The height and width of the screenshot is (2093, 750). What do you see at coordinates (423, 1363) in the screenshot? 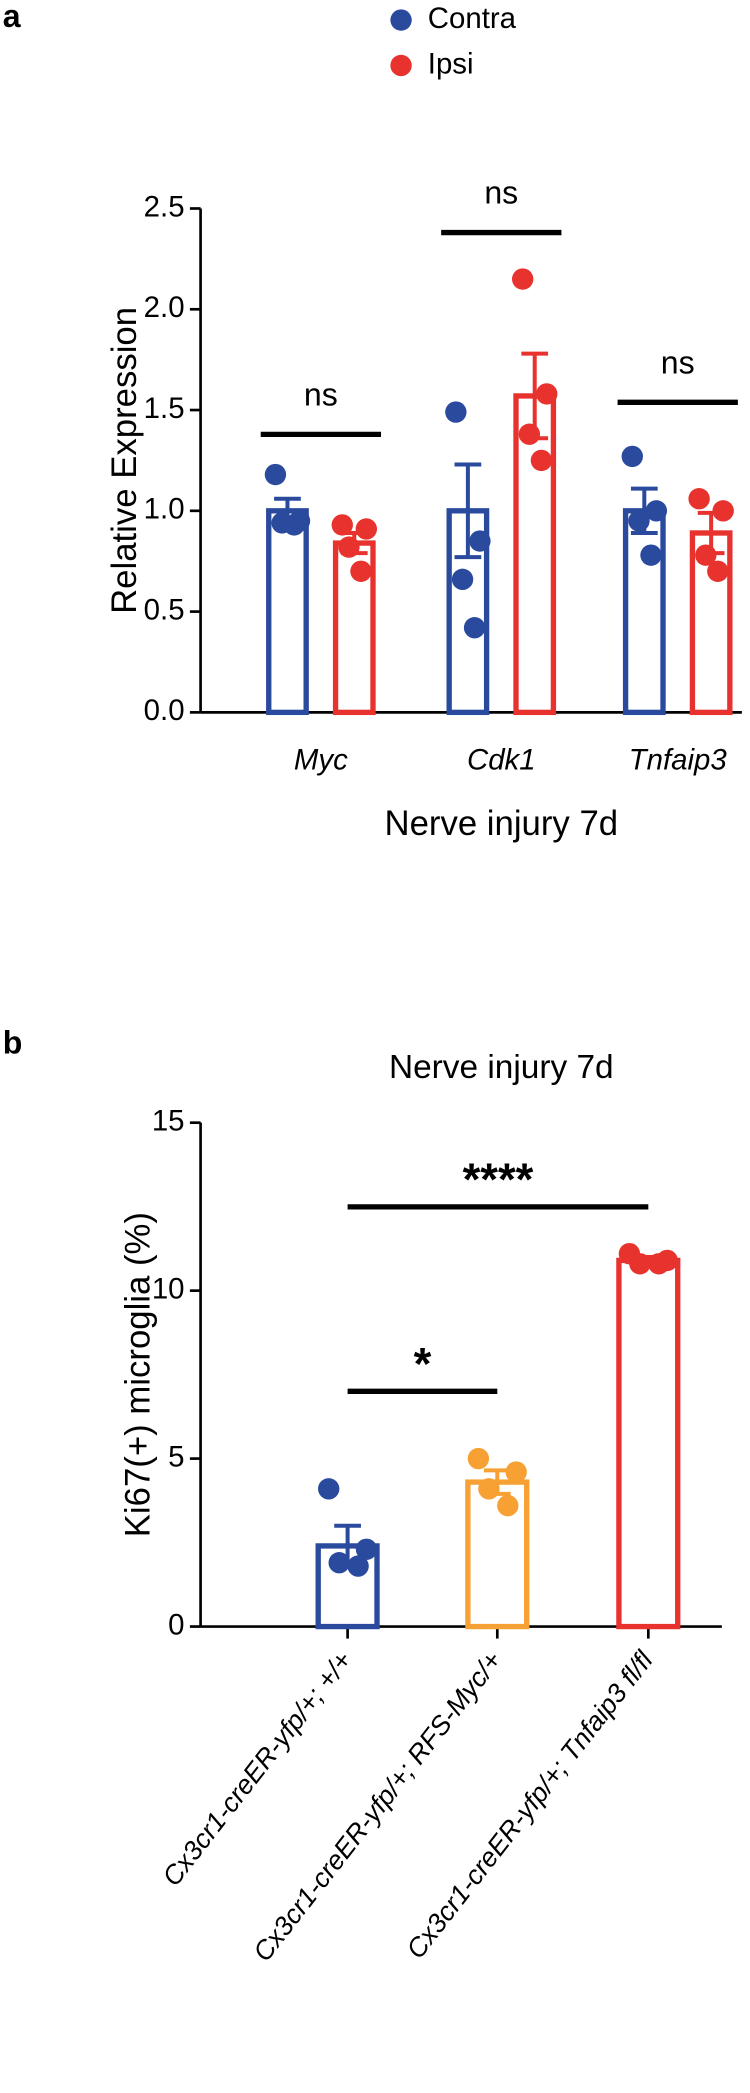
I see `significance-label: *` at bounding box center [423, 1363].